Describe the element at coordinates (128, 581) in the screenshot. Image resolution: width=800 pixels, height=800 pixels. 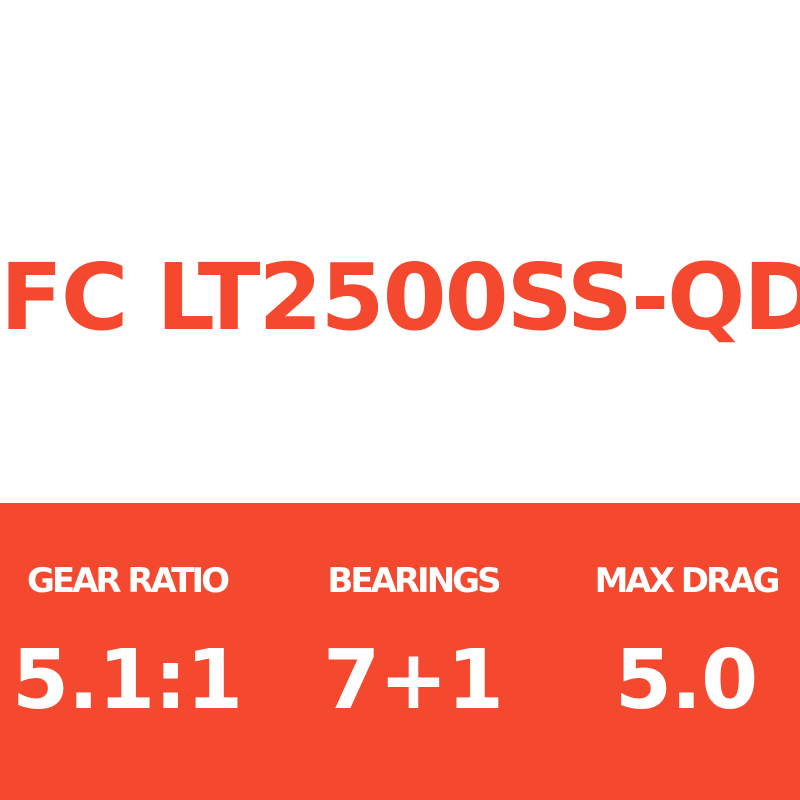
I see `spec-label: GEAR RATIO` at that location.